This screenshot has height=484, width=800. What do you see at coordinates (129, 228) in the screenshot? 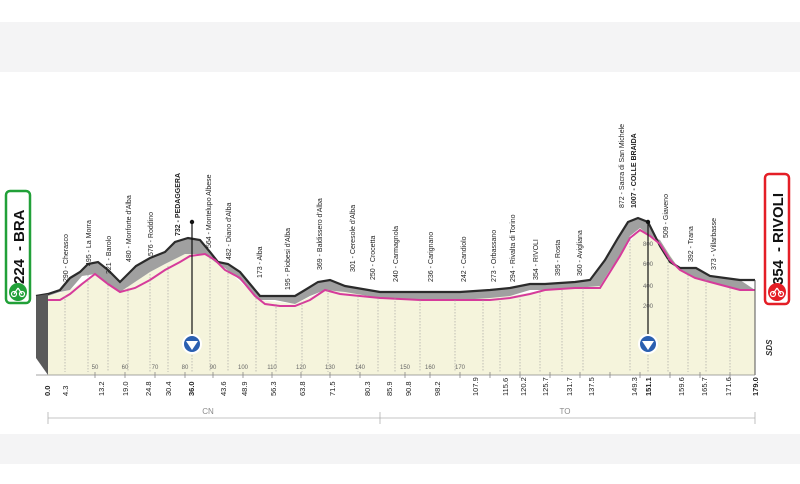
I see `place-label: 480 - Monforte d'Alba` at bounding box center [129, 228].